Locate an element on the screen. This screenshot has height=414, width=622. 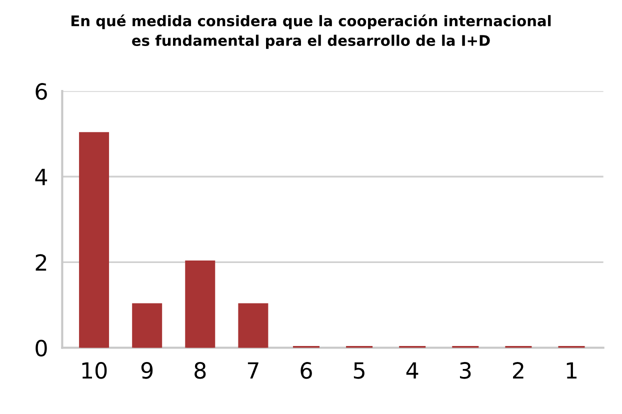
x-tick-label: 2 is located at coordinates (518, 370).